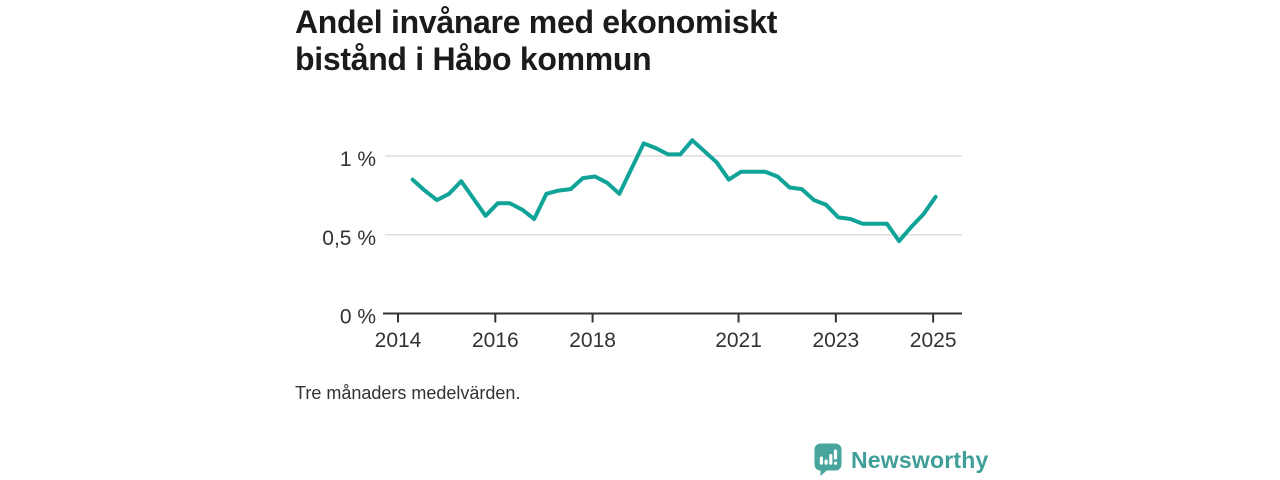 The height and width of the screenshot is (480, 1280). I want to click on x-tick-label: 2023, so click(835, 340).